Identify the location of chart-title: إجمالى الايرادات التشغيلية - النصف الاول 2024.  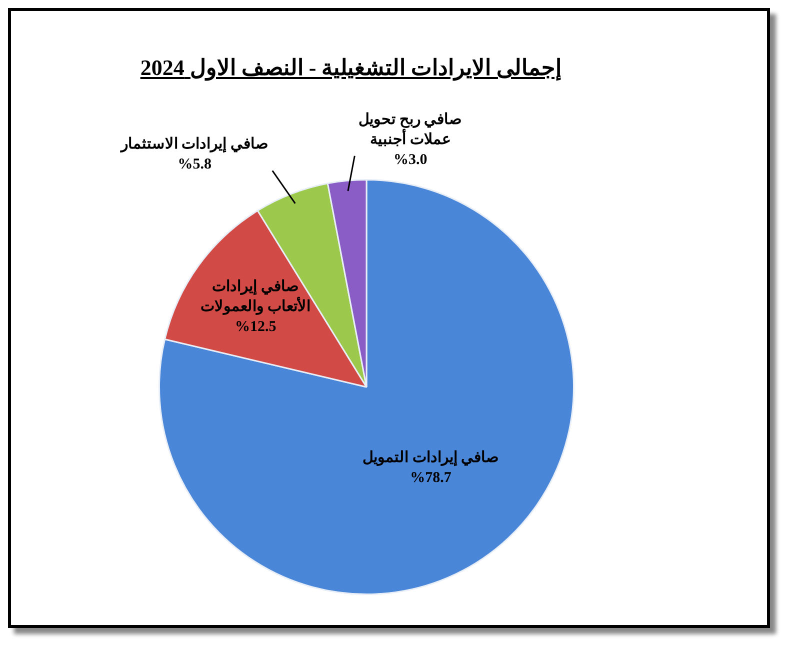
(351, 68).